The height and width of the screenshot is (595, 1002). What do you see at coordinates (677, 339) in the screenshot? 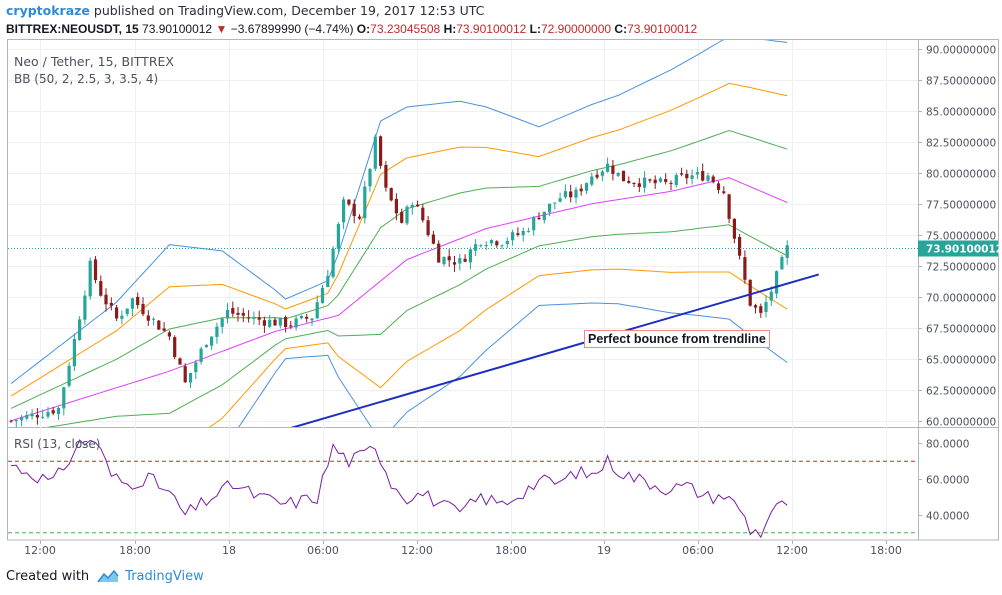
I see `trendline-annotation: Perfect bounce from trendline` at bounding box center [677, 339].